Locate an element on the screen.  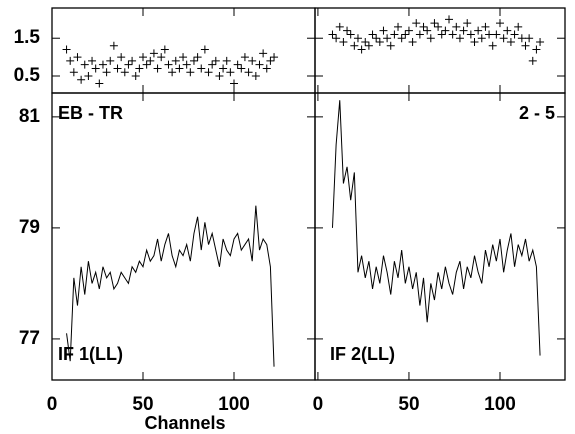
y-tick-label: 1.5 is located at coordinates (27, 37).